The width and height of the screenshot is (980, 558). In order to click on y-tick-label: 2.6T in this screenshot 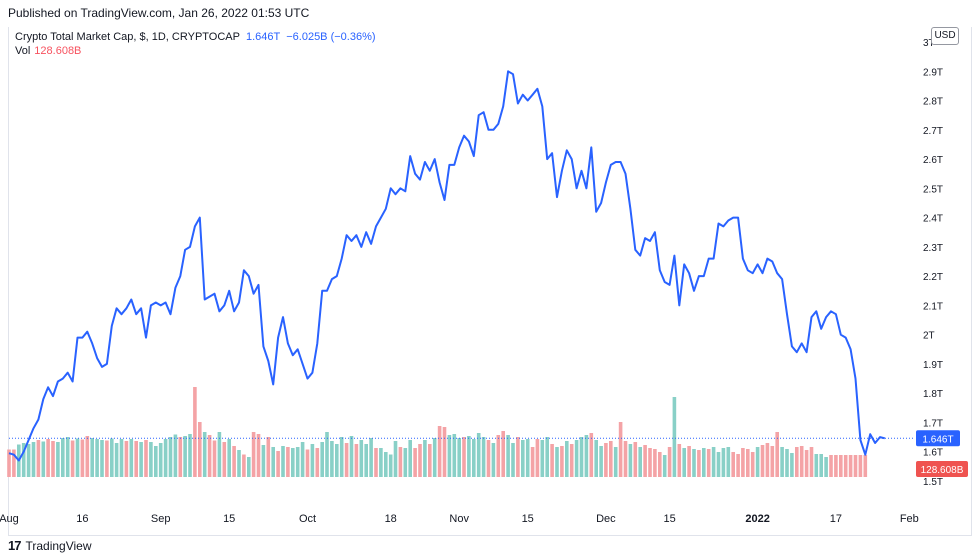, I will do `click(933, 160)`.